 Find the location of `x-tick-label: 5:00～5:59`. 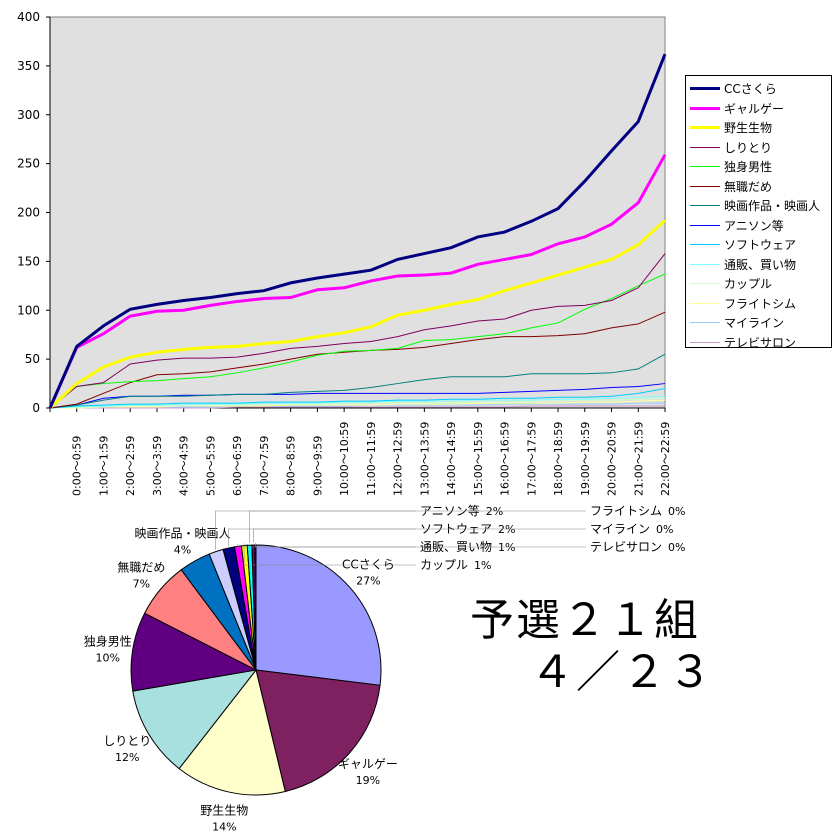

x-tick-label: 5:00～5:59 is located at coordinates (210, 466).